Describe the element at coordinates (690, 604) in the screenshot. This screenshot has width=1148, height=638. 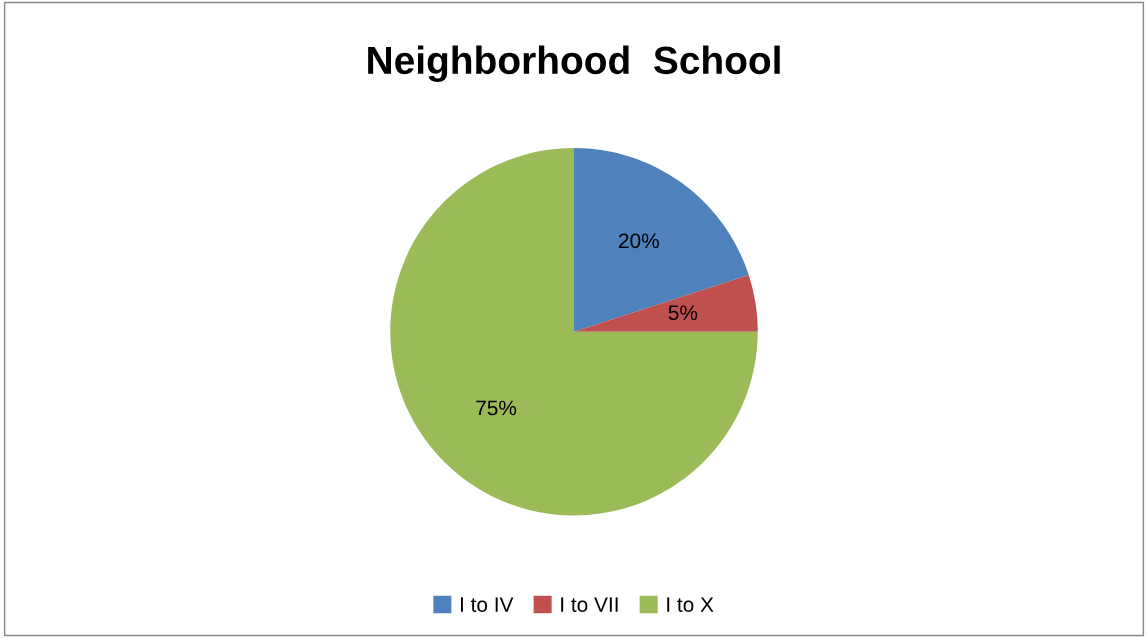
I see `legend-label: I to X` at that location.